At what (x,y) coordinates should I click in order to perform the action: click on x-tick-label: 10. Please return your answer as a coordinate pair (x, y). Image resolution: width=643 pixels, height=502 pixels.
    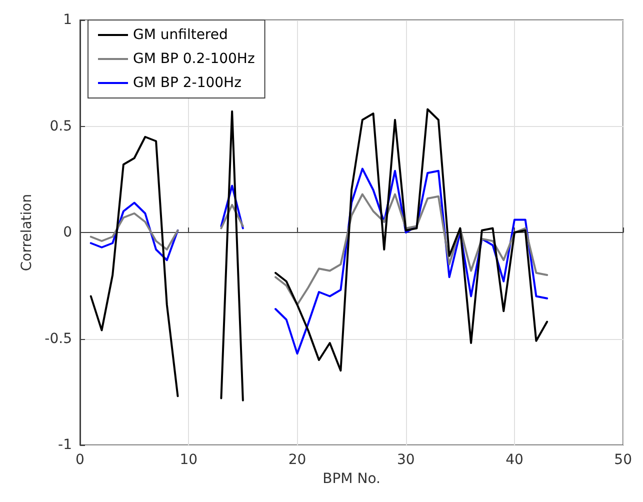
    Looking at the image, I should click on (189, 460).